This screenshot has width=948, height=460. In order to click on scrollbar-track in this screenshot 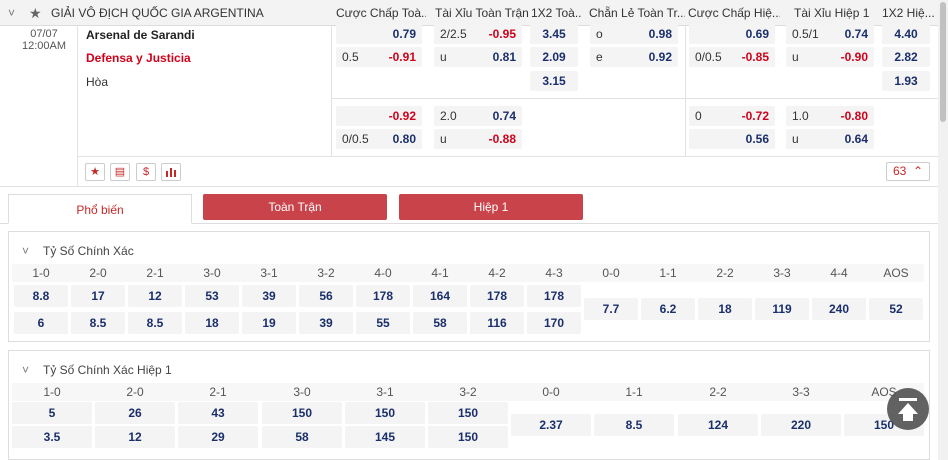, I will do `click(943, 230)`.